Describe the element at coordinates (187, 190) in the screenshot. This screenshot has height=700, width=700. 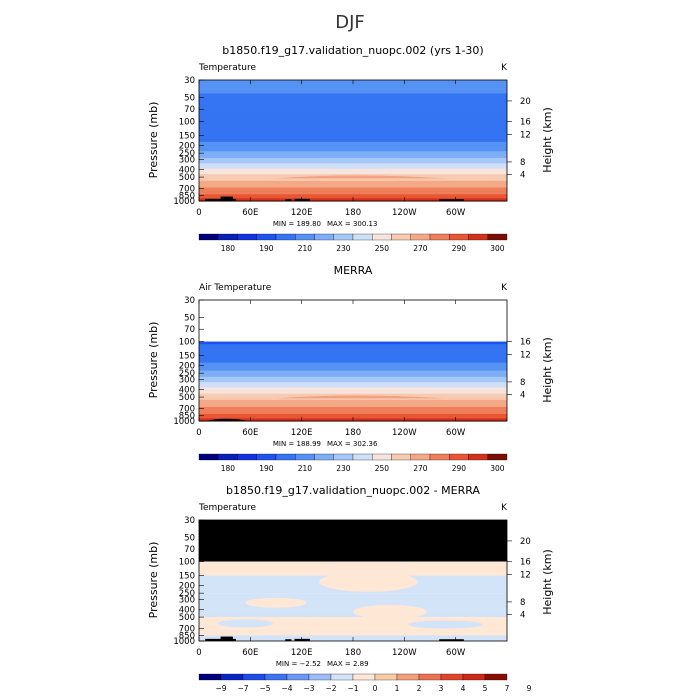
I see `y-tick-label: 700` at that location.